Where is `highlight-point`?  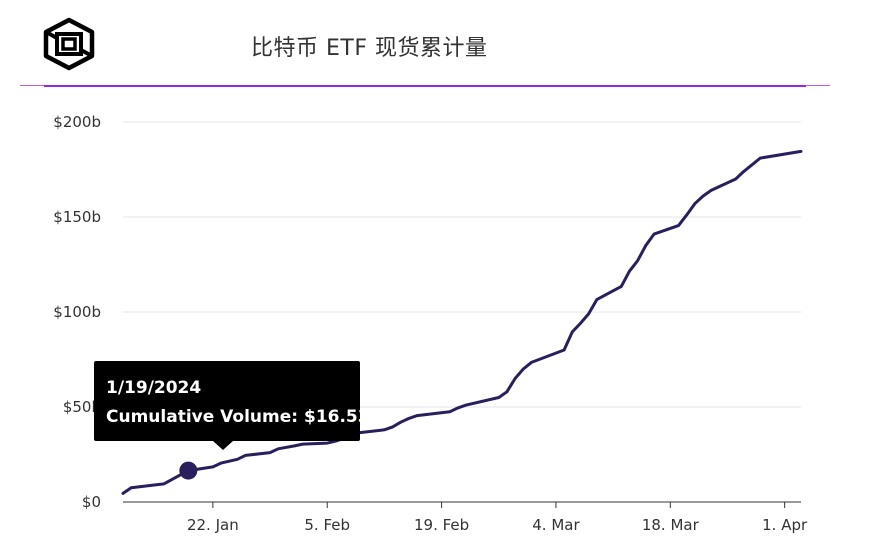
highlight-point is located at coordinates (188, 470).